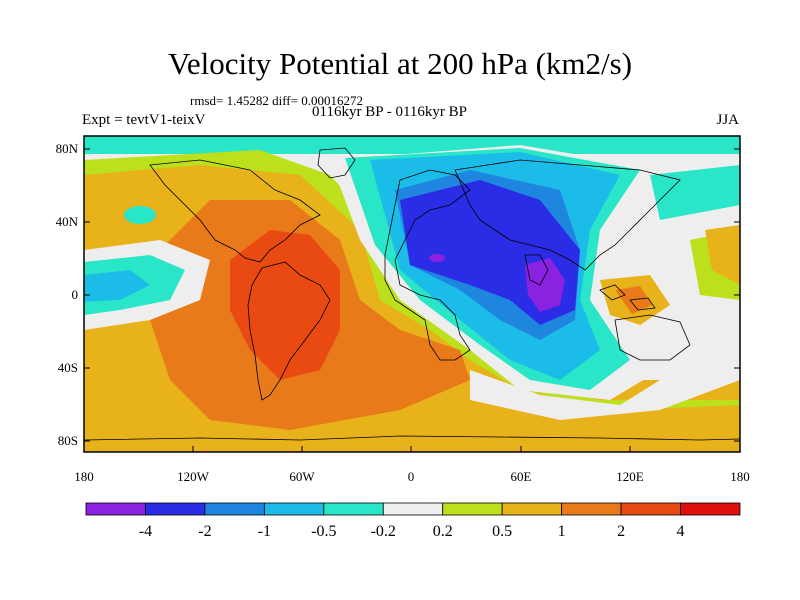  I want to click on lon-tick-marks, so click(412, 449).